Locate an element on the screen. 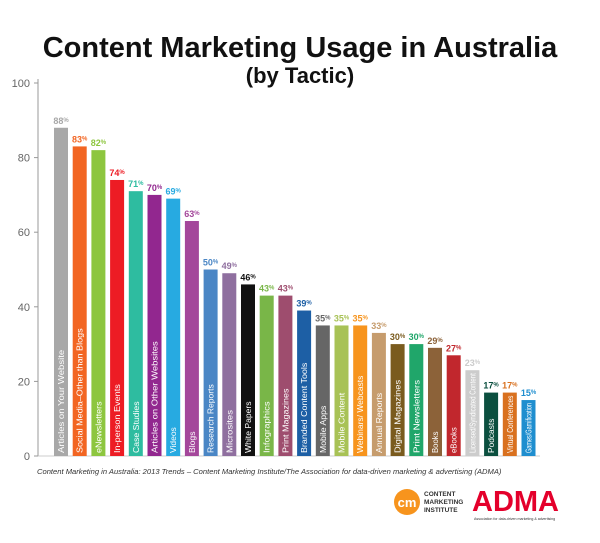  bar-group: 71% Case Studies is located at coordinates (136, 318).